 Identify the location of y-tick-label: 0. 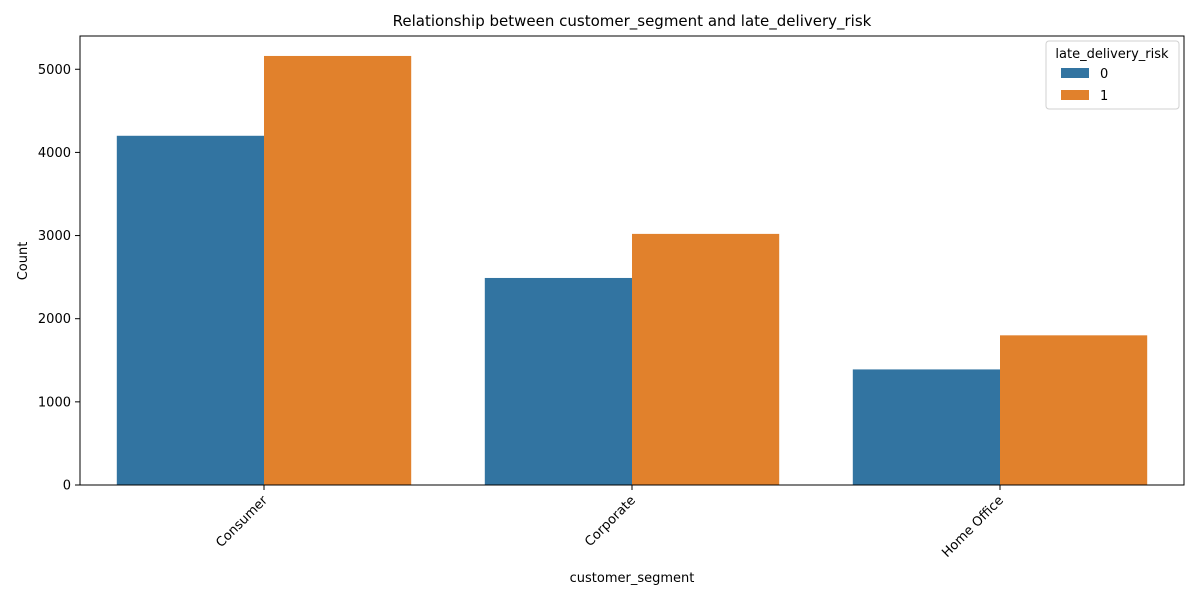
(67, 486).